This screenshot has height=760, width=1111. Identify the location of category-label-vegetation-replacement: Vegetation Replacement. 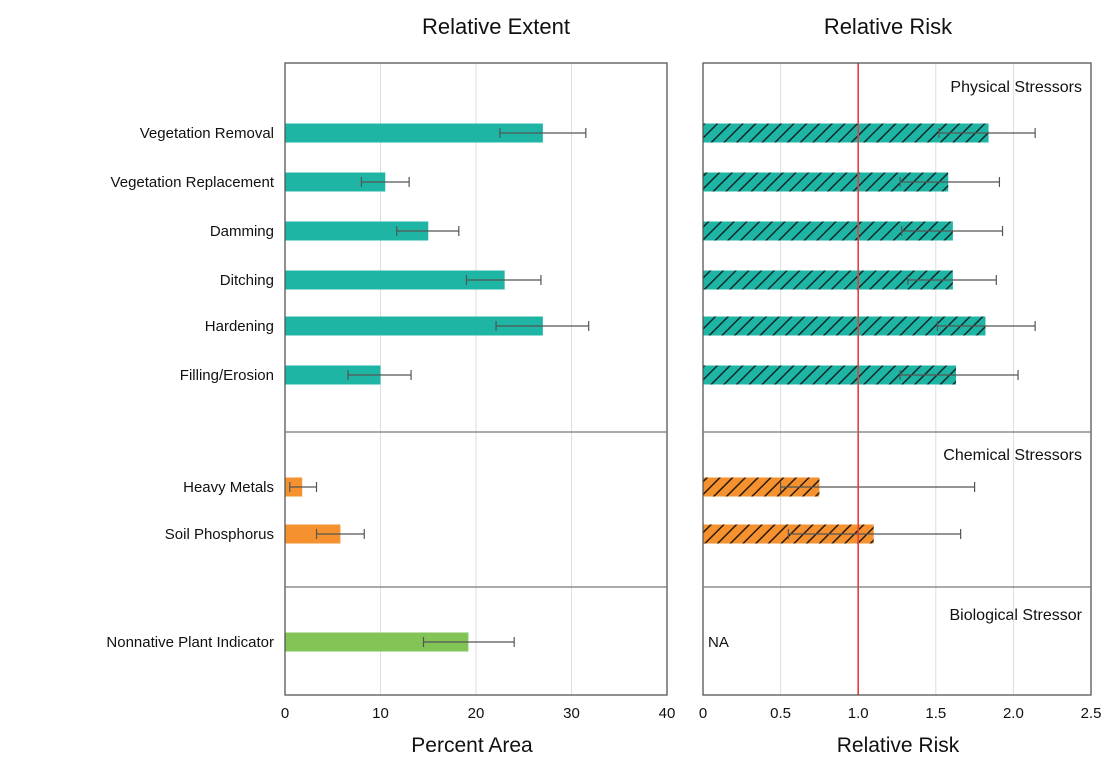
(193, 182).